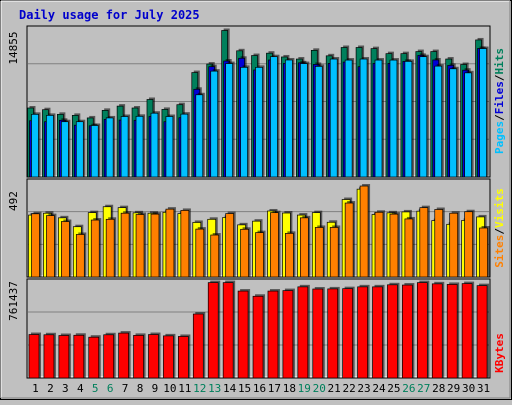 Image resolution: width=512 pixels, height=405 pixels. Describe the element at coordinates (110, 388) in the screenshot. I see `day-label: 6` at that location.